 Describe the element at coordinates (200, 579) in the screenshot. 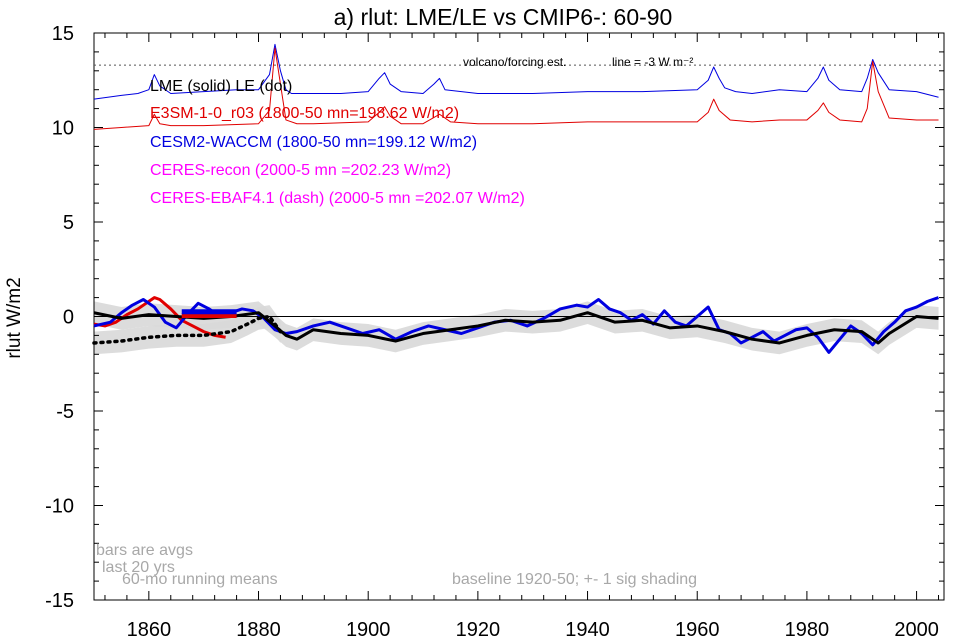

I see `running-means-note: 60-mo running means` at that location.